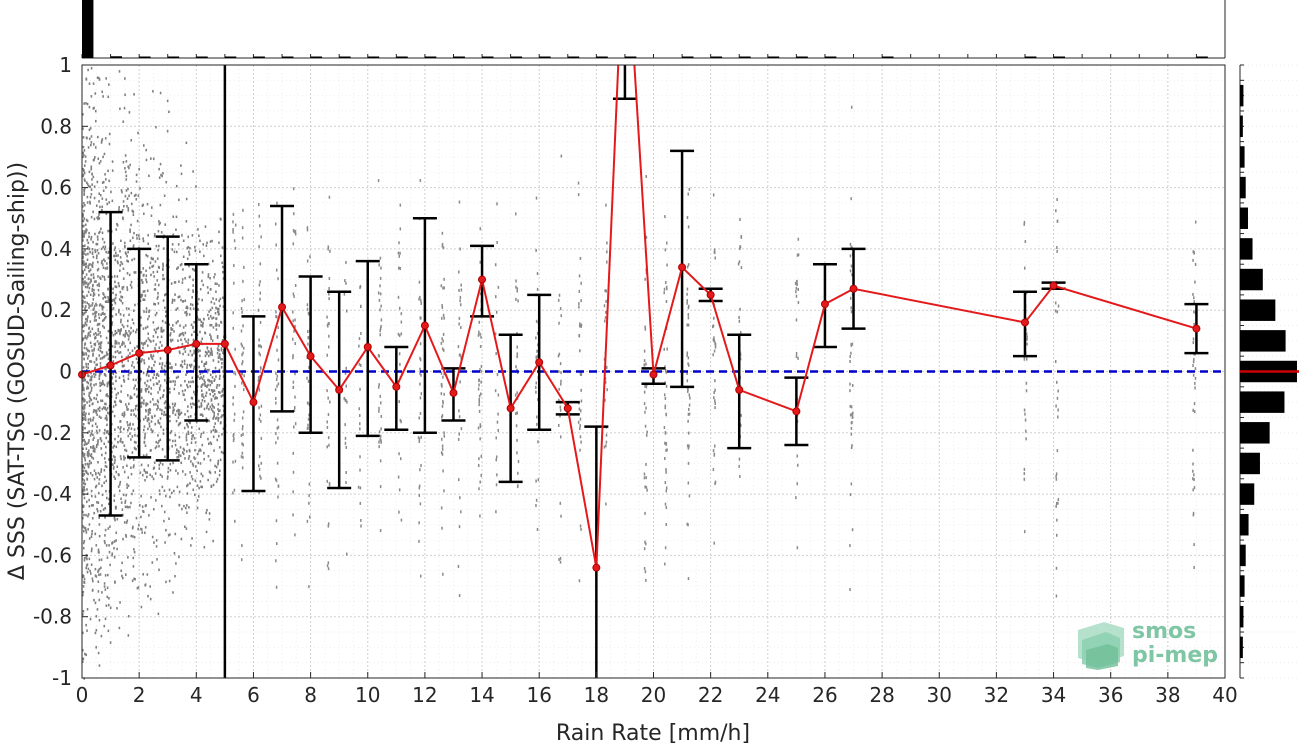 The width and height of the screenshot is (1299, 745). Describe the element at coordinates (1244, 525) in the screenshot. I see `right-histogram-bar` at that location.